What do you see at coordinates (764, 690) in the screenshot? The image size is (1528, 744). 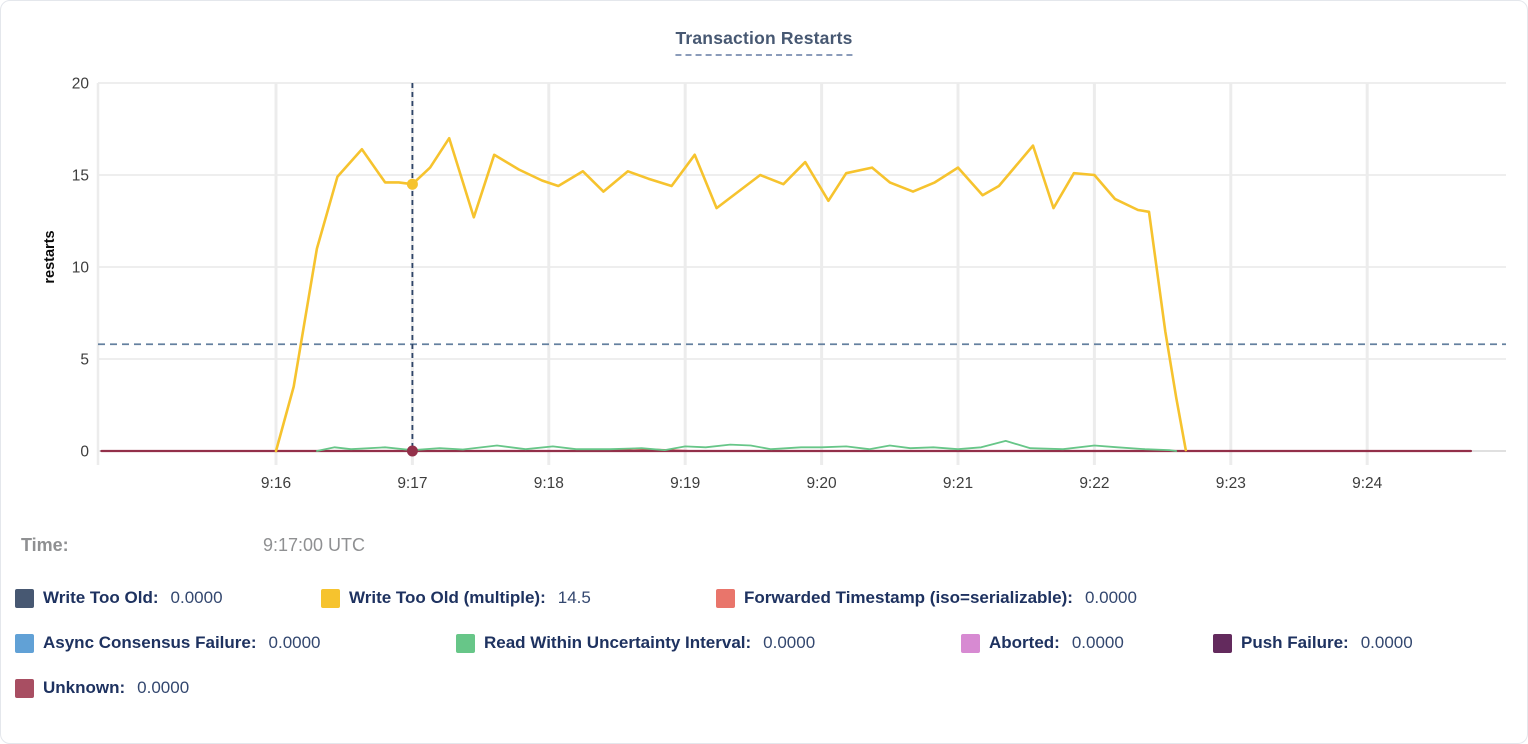 I see `legend-row-3: Unknown: 0.0000` at bounding box center [764, 690].